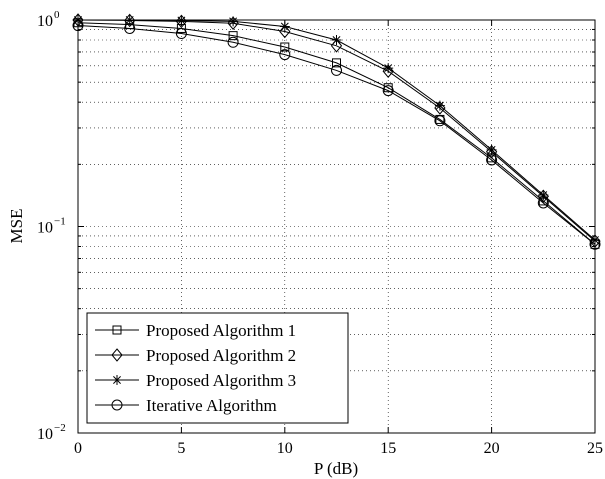  I want to click on x-tick-label: 25, so click(595, 448).